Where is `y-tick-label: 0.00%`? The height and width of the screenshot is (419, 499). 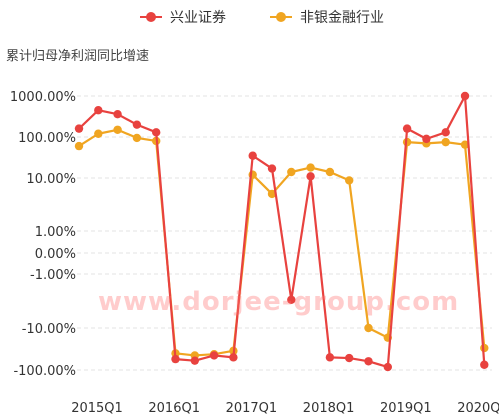
y-tick-label: 0.00% is located at coordinates (55, 254).